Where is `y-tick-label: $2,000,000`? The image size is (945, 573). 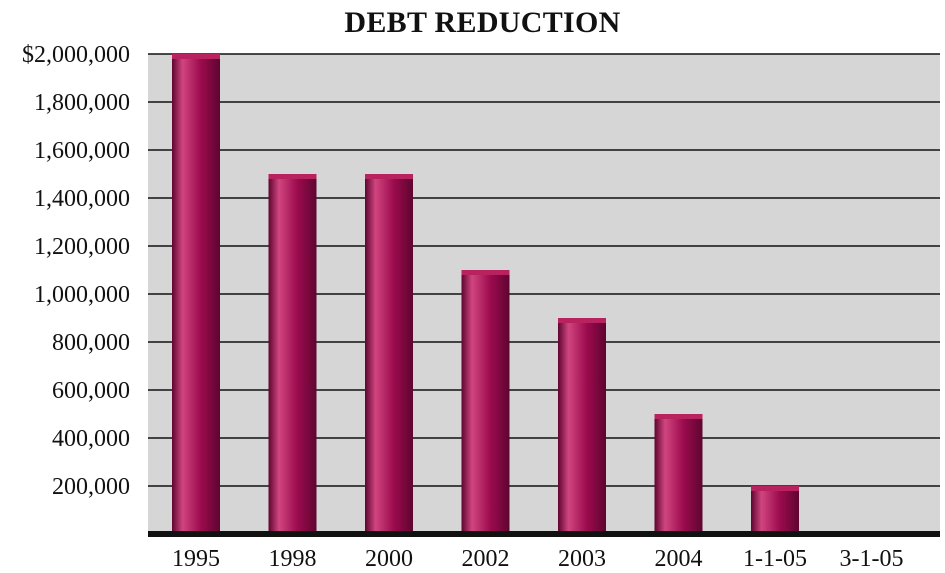 y-tick-label: $2,000,000 is located at coordinates (76, 55).